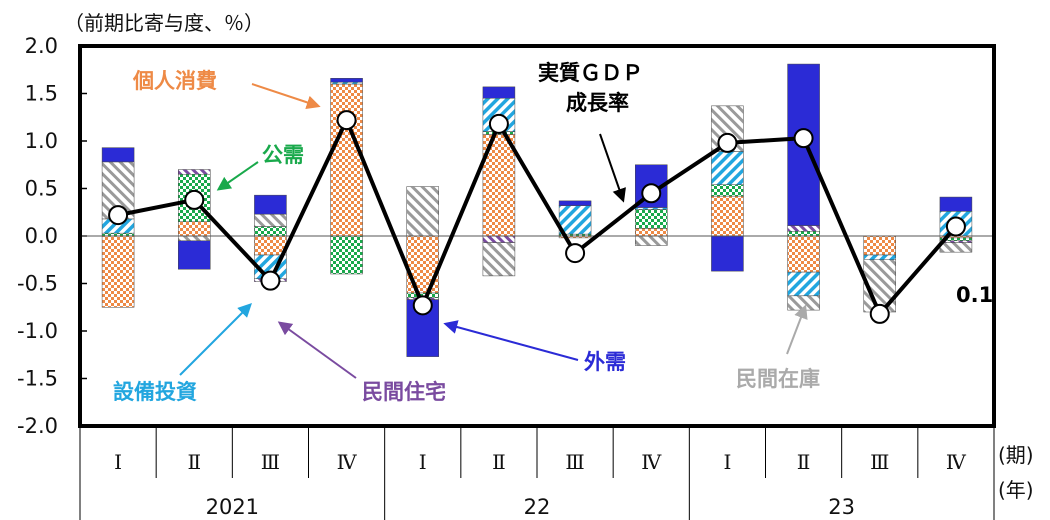 Image resolution: width=1050 pixels, height=520 pixels. I want to click on arrow-external, so click(511, 340).